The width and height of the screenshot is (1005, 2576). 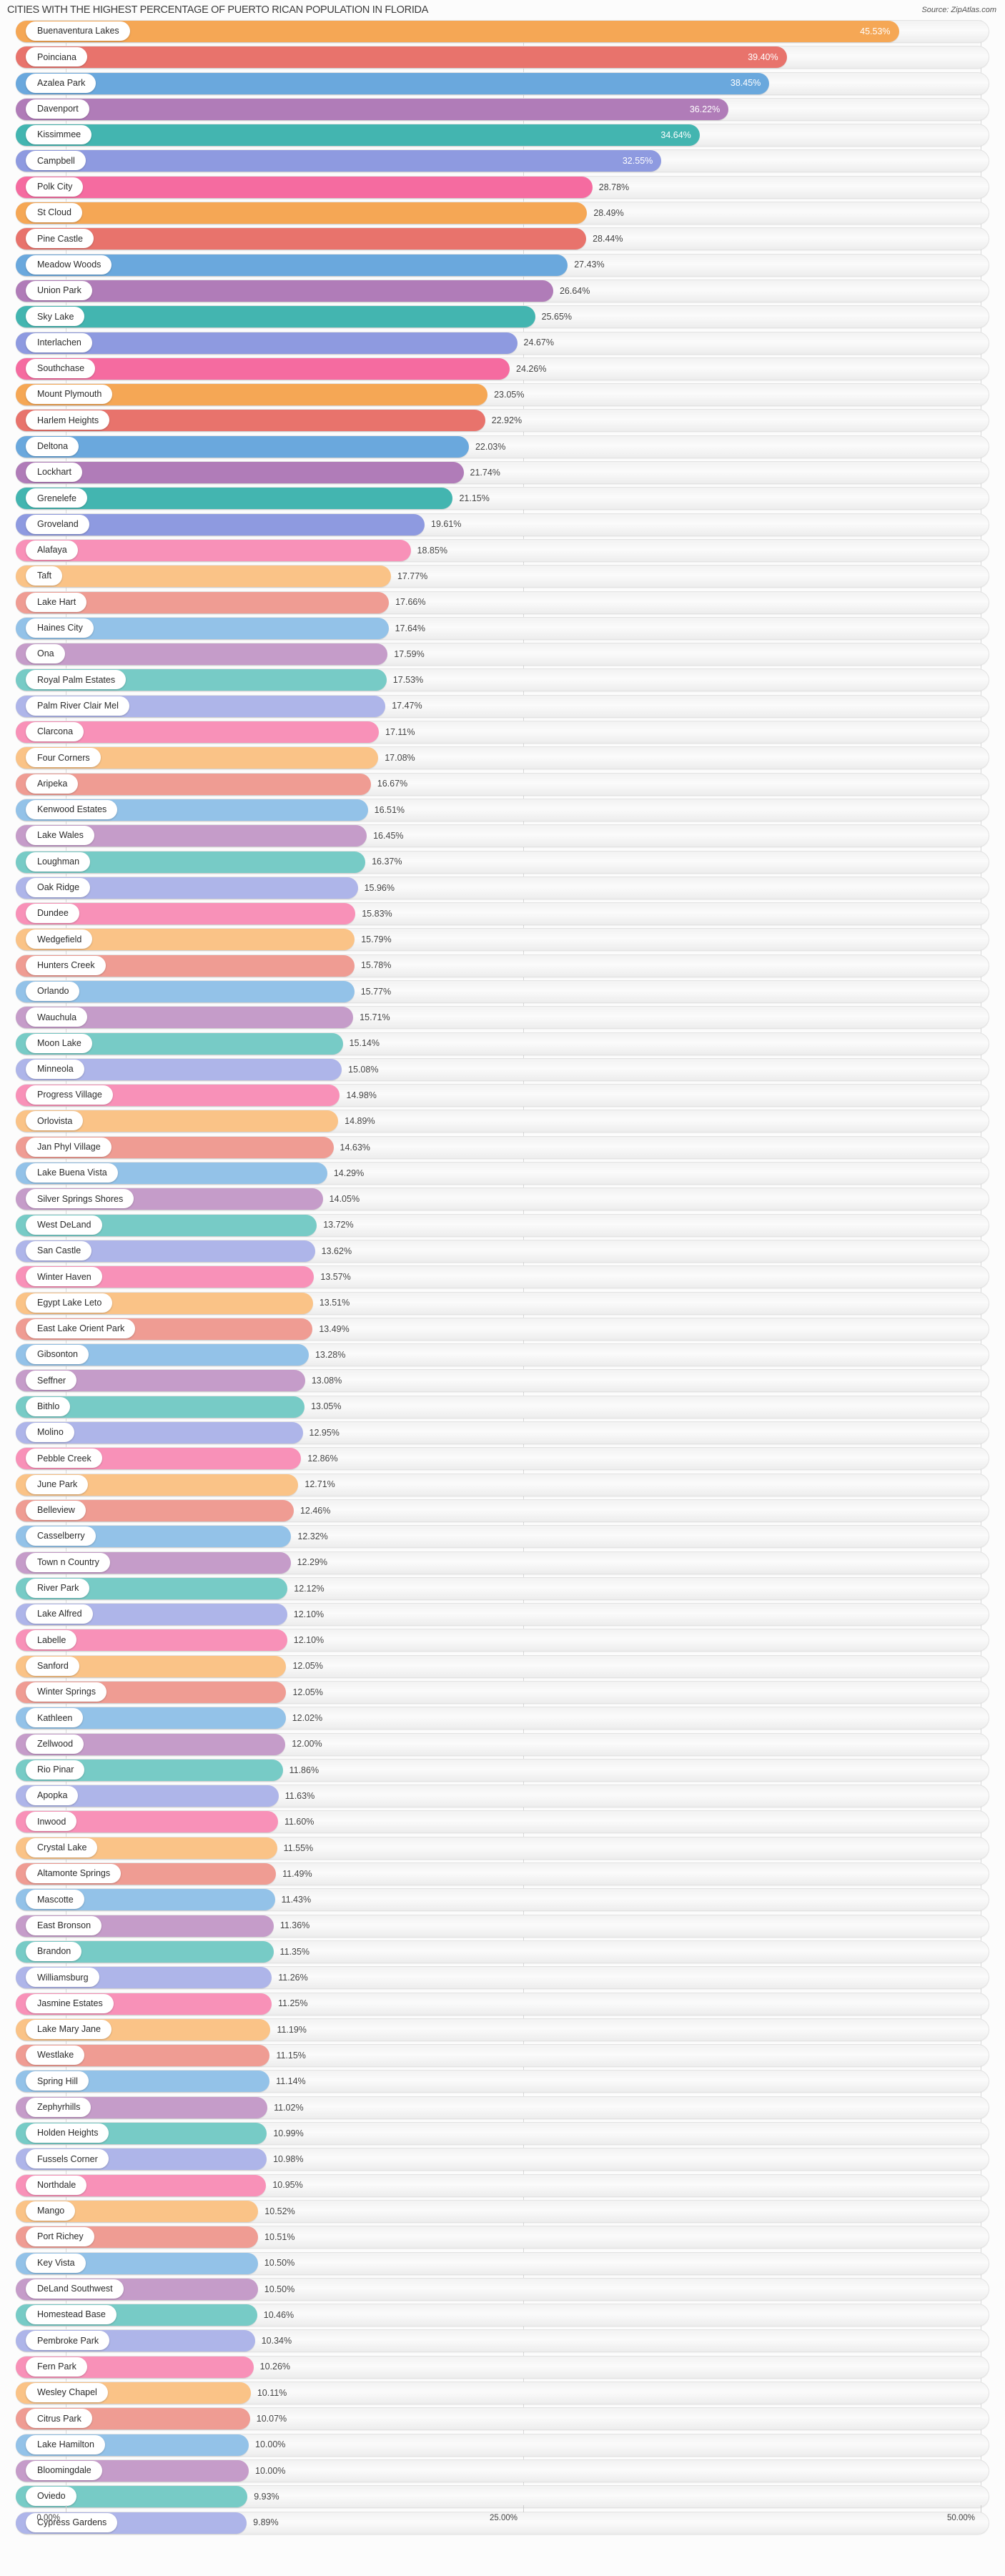 What do you see at coordinates (69, 265) in the screenshot?
I see `bar-label-pill: Meadow Woods` at bounding box center [69, 265].